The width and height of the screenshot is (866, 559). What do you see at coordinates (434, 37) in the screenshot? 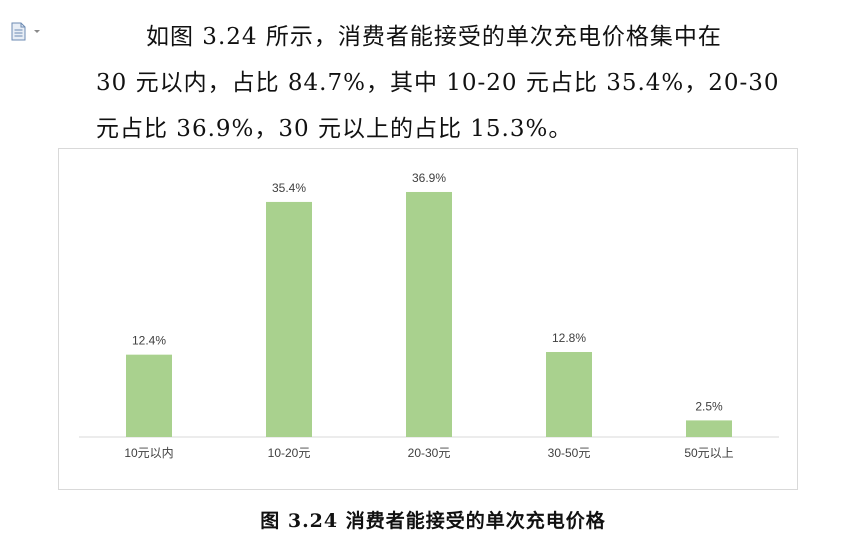
I see `paragraph-line-1: 如图 3.24 所示，消费者能接受的单次充电价格集中在` at bounding box center [434, 37].